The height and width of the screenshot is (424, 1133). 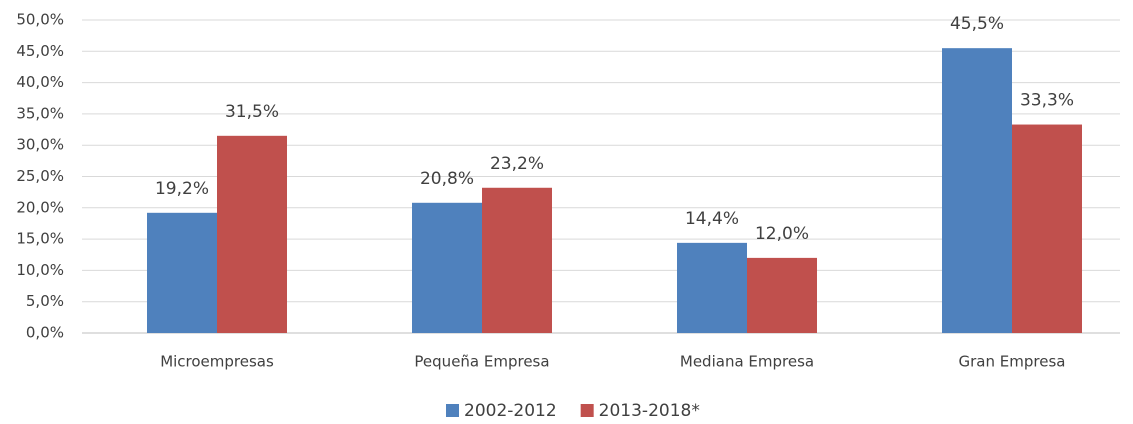 I want to click on value-label: 14,4%, so click(x=712, y=219).